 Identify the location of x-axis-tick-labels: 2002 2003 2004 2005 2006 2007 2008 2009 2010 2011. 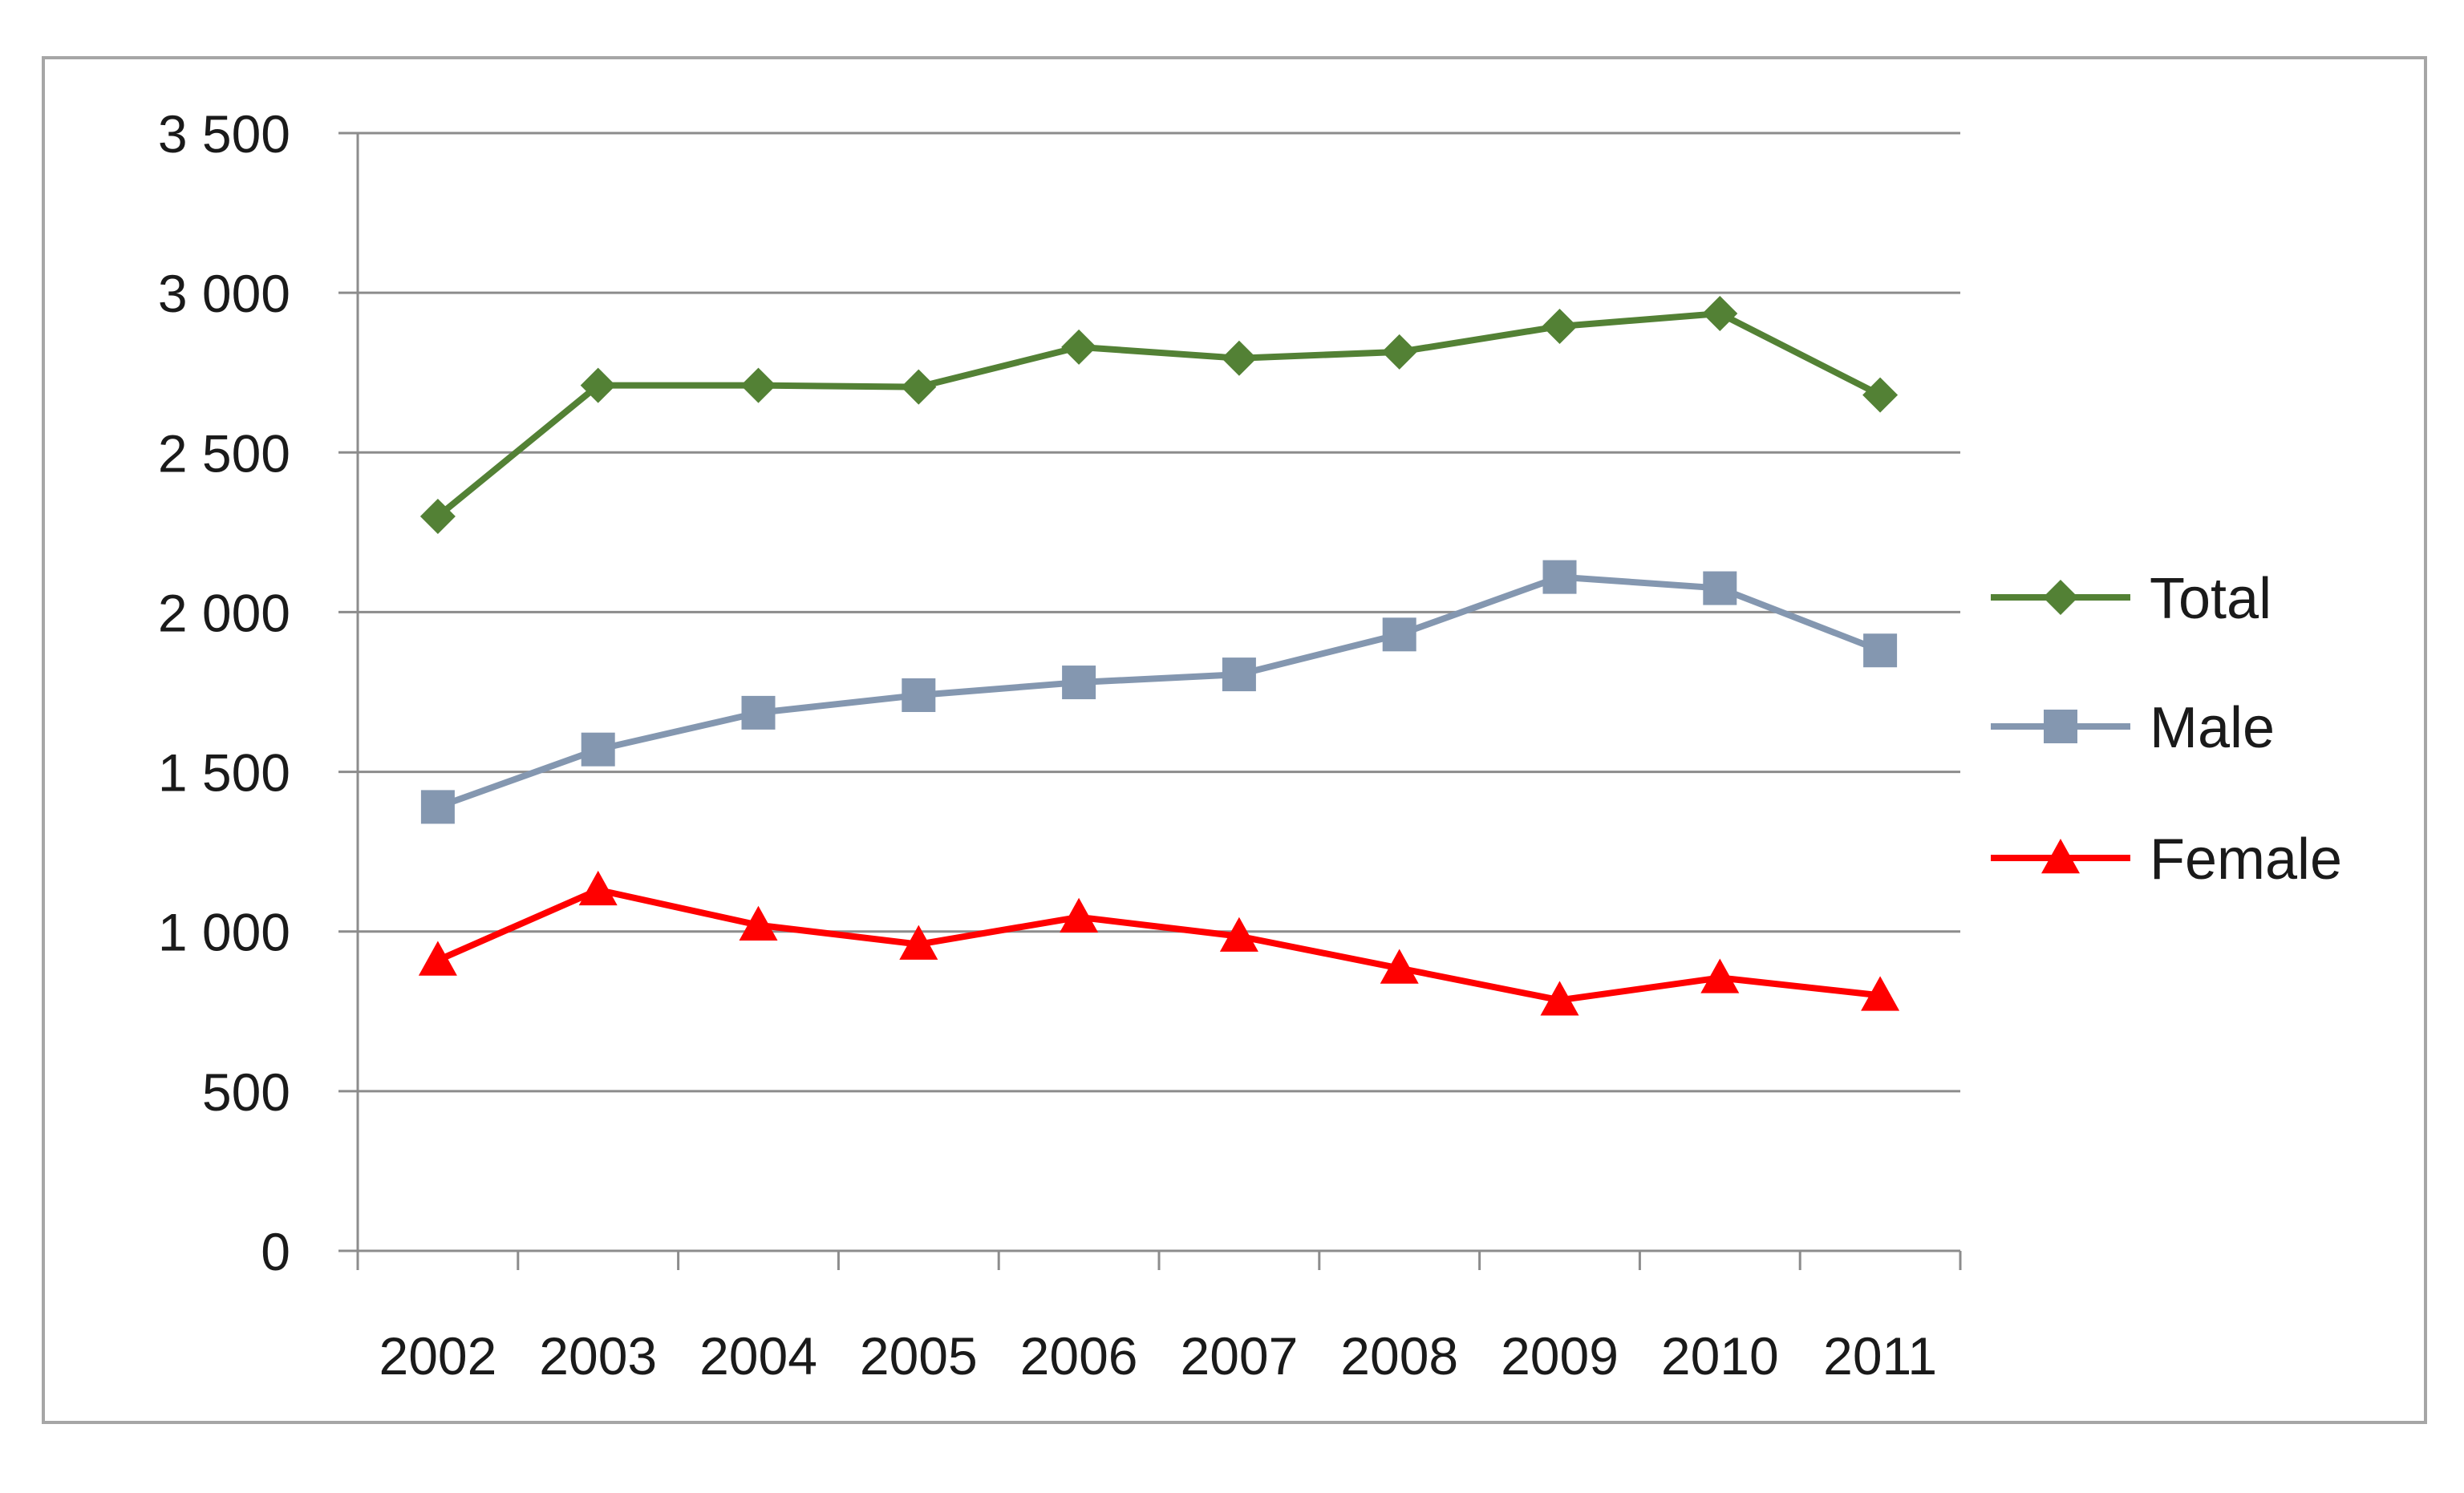
(1158, 1356).